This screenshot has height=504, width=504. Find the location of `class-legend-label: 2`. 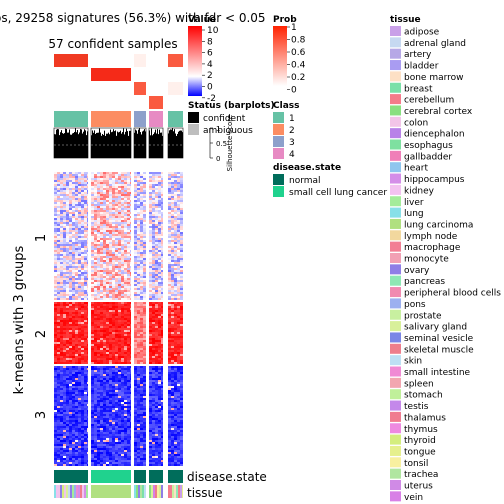

class-legend-label: 2 is located at coordinates (292, 131).